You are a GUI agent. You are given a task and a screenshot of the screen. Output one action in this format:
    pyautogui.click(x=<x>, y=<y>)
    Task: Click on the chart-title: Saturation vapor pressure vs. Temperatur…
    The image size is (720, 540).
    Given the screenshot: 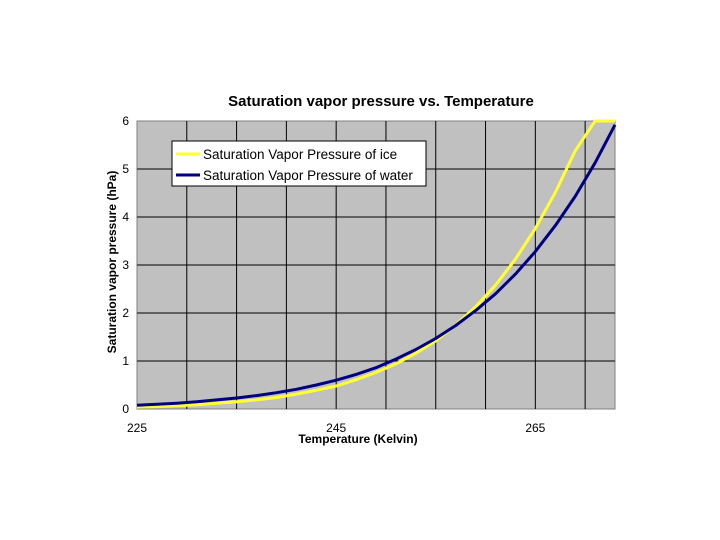 What is the action you would take?
    pyautogui.click(x=381, y=101)
    